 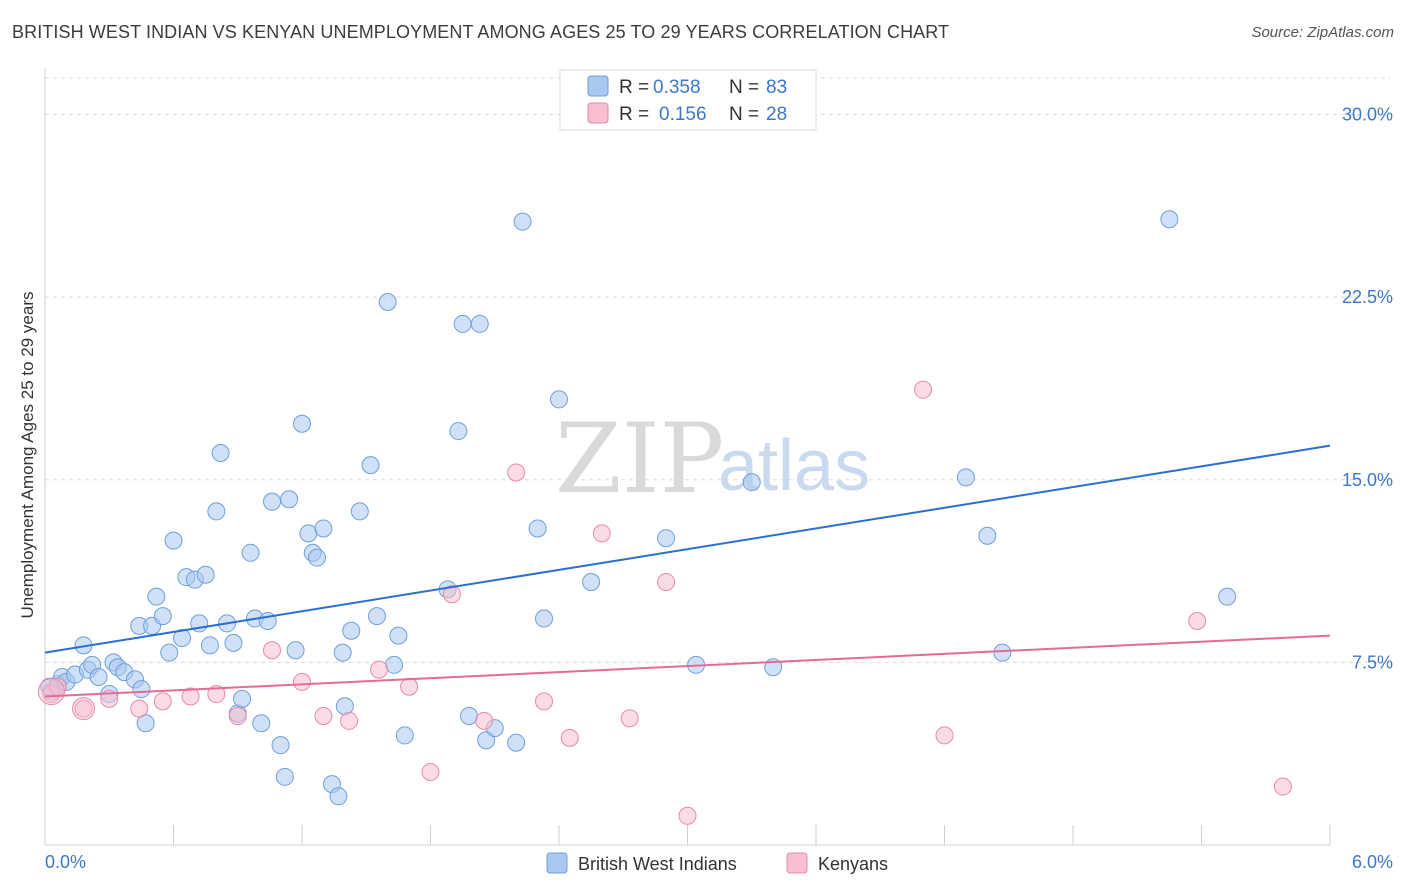 I want to click on source-label: Source: ZipAtlas.com, so click(x=1322, y=32).